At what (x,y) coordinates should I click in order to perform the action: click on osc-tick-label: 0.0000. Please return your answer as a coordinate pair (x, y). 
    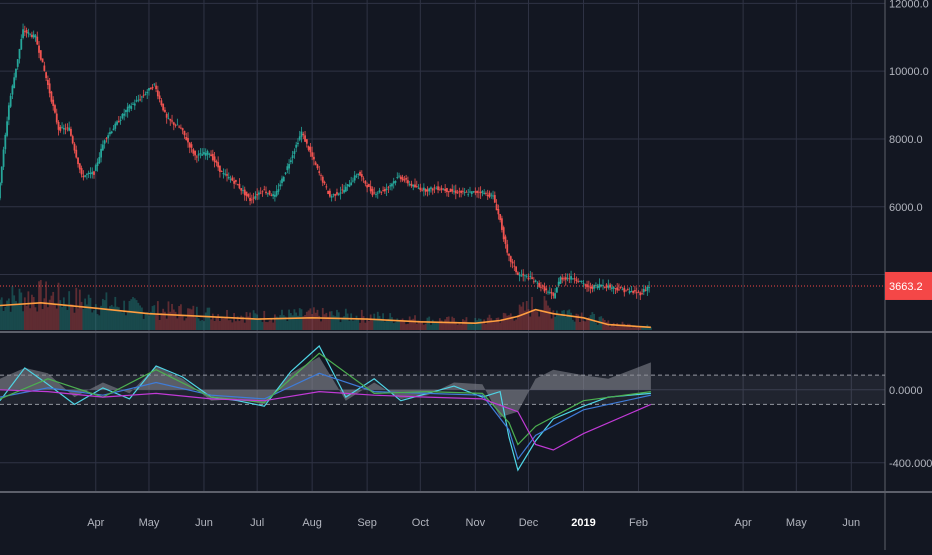
    Looking at the image, I should click on (906, 391).